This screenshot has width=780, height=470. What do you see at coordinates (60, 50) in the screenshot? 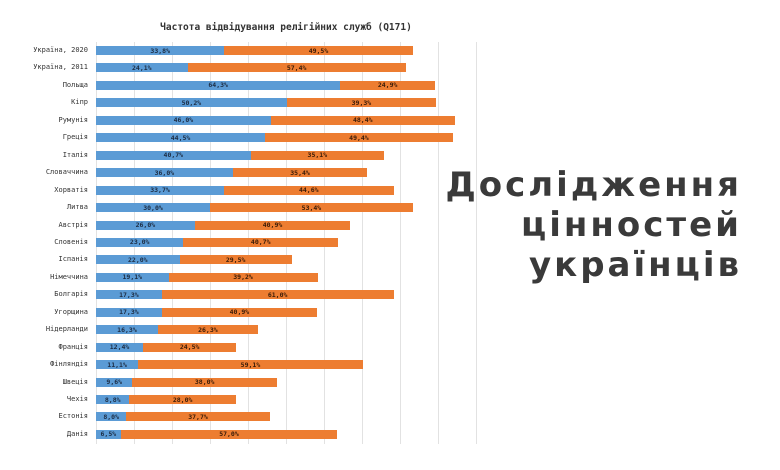
I see `category-label: Україна, 2020` at bounding box center [60, 50].